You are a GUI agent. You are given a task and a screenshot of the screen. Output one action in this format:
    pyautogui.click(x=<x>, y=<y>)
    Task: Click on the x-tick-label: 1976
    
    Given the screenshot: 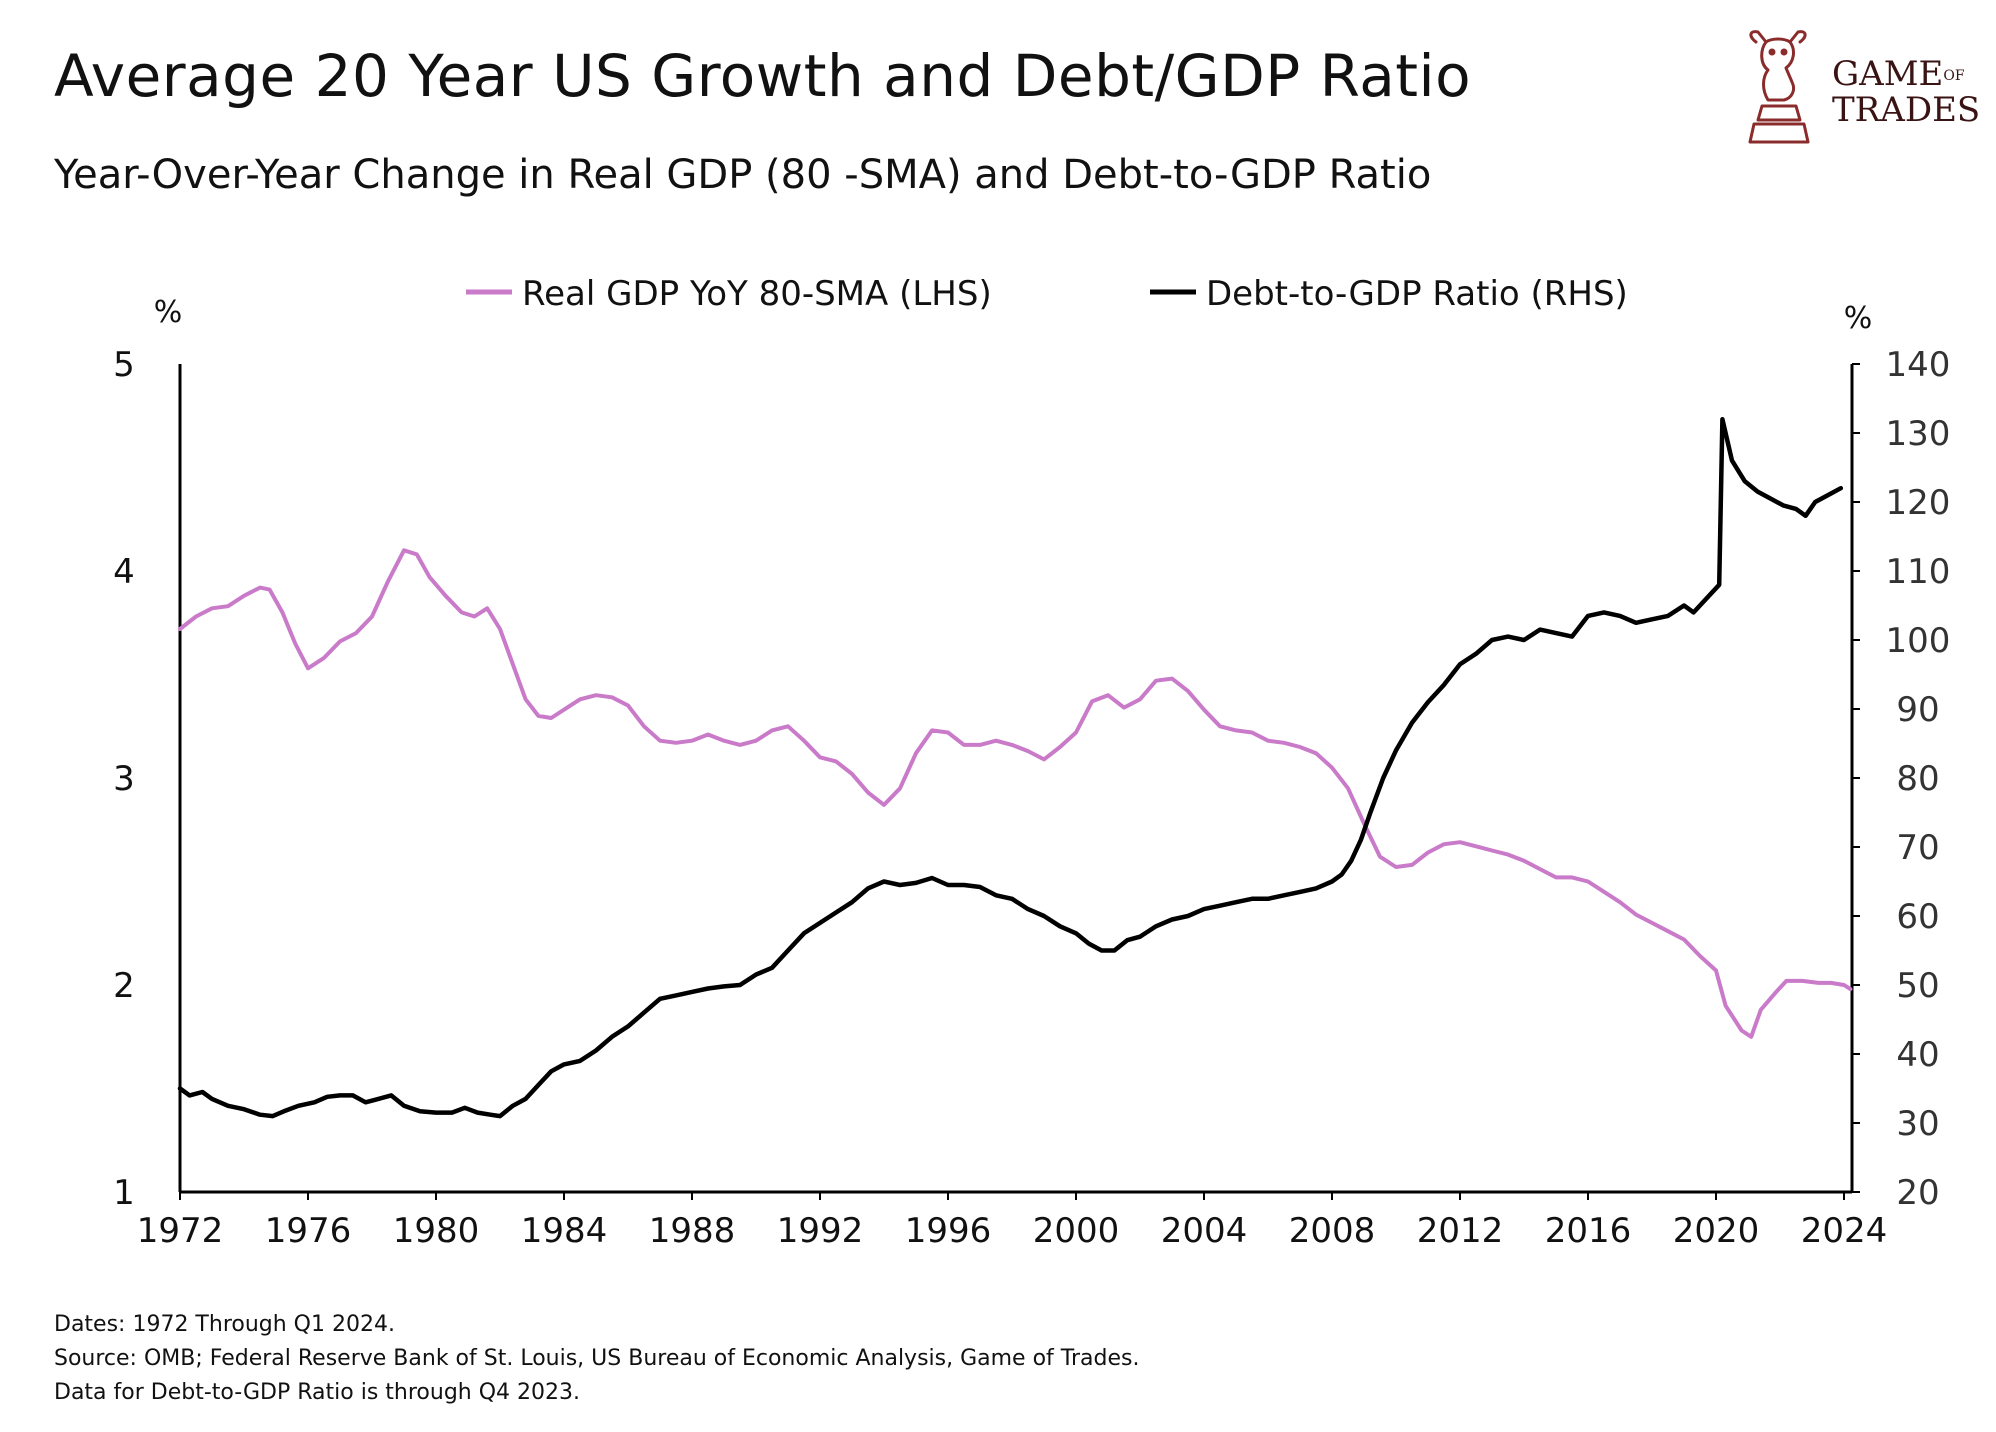 What is the action you would take?
    pyautogui.click(x=308, y=1231)
    